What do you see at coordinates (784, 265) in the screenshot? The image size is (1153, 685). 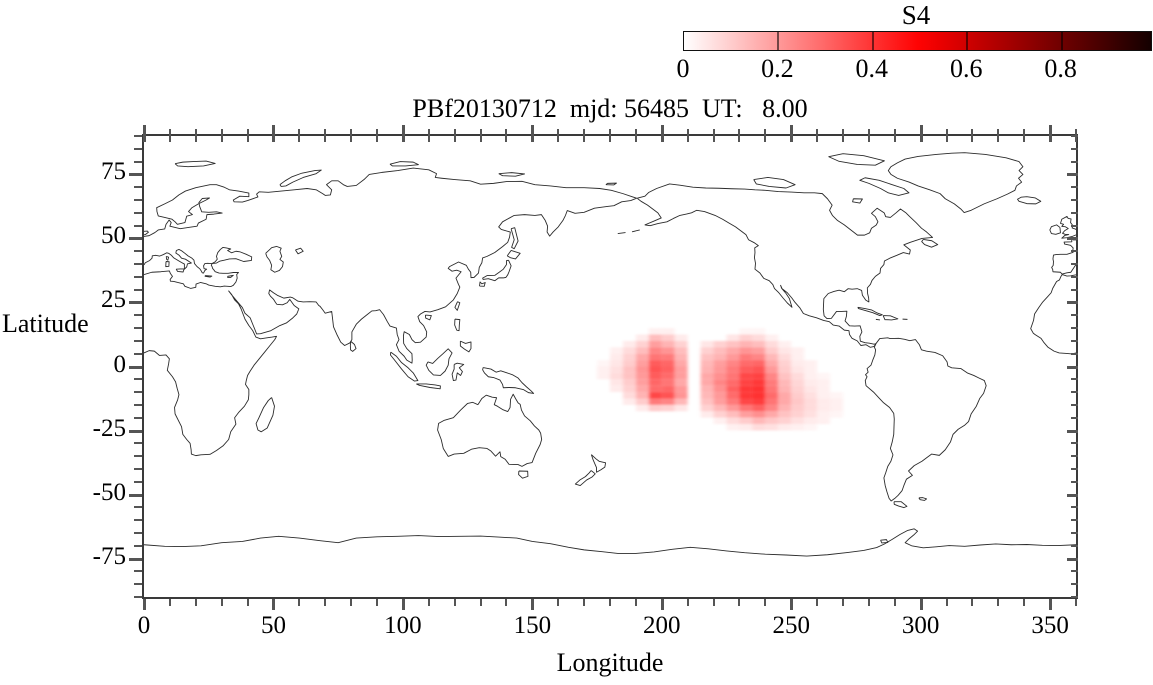 I see `coastline-north-america` at bounding box center [784, 265].